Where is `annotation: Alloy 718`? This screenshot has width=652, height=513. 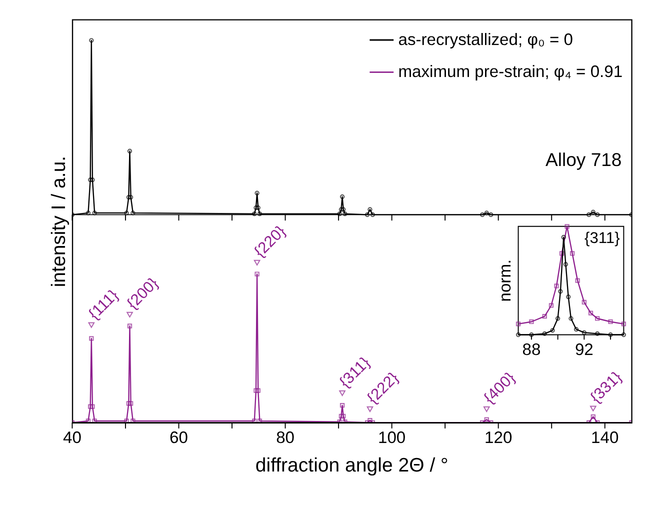 annotation: Alloy 718 is located at coordinates (584, 159).